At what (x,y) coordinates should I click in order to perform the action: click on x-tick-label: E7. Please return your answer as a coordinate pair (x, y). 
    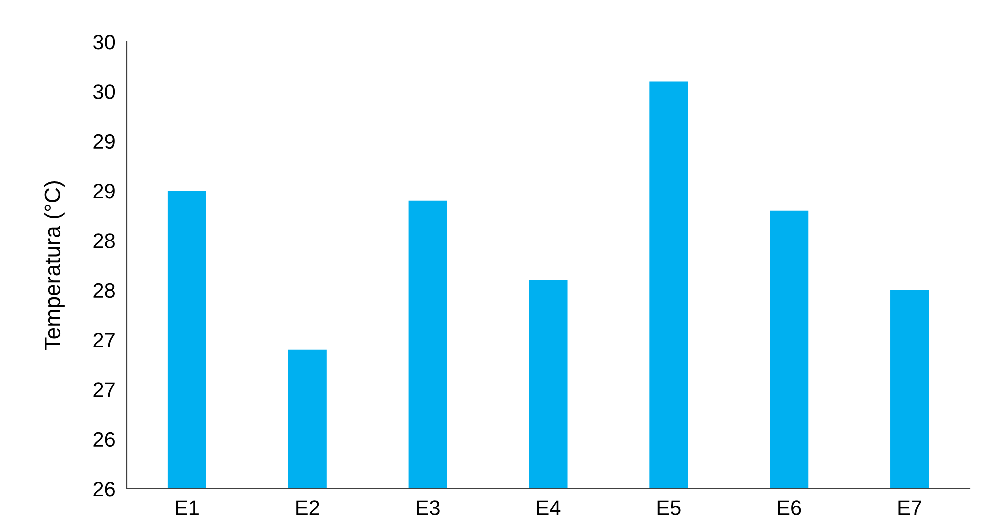
    Looking at the image, I should click on (910, 508).